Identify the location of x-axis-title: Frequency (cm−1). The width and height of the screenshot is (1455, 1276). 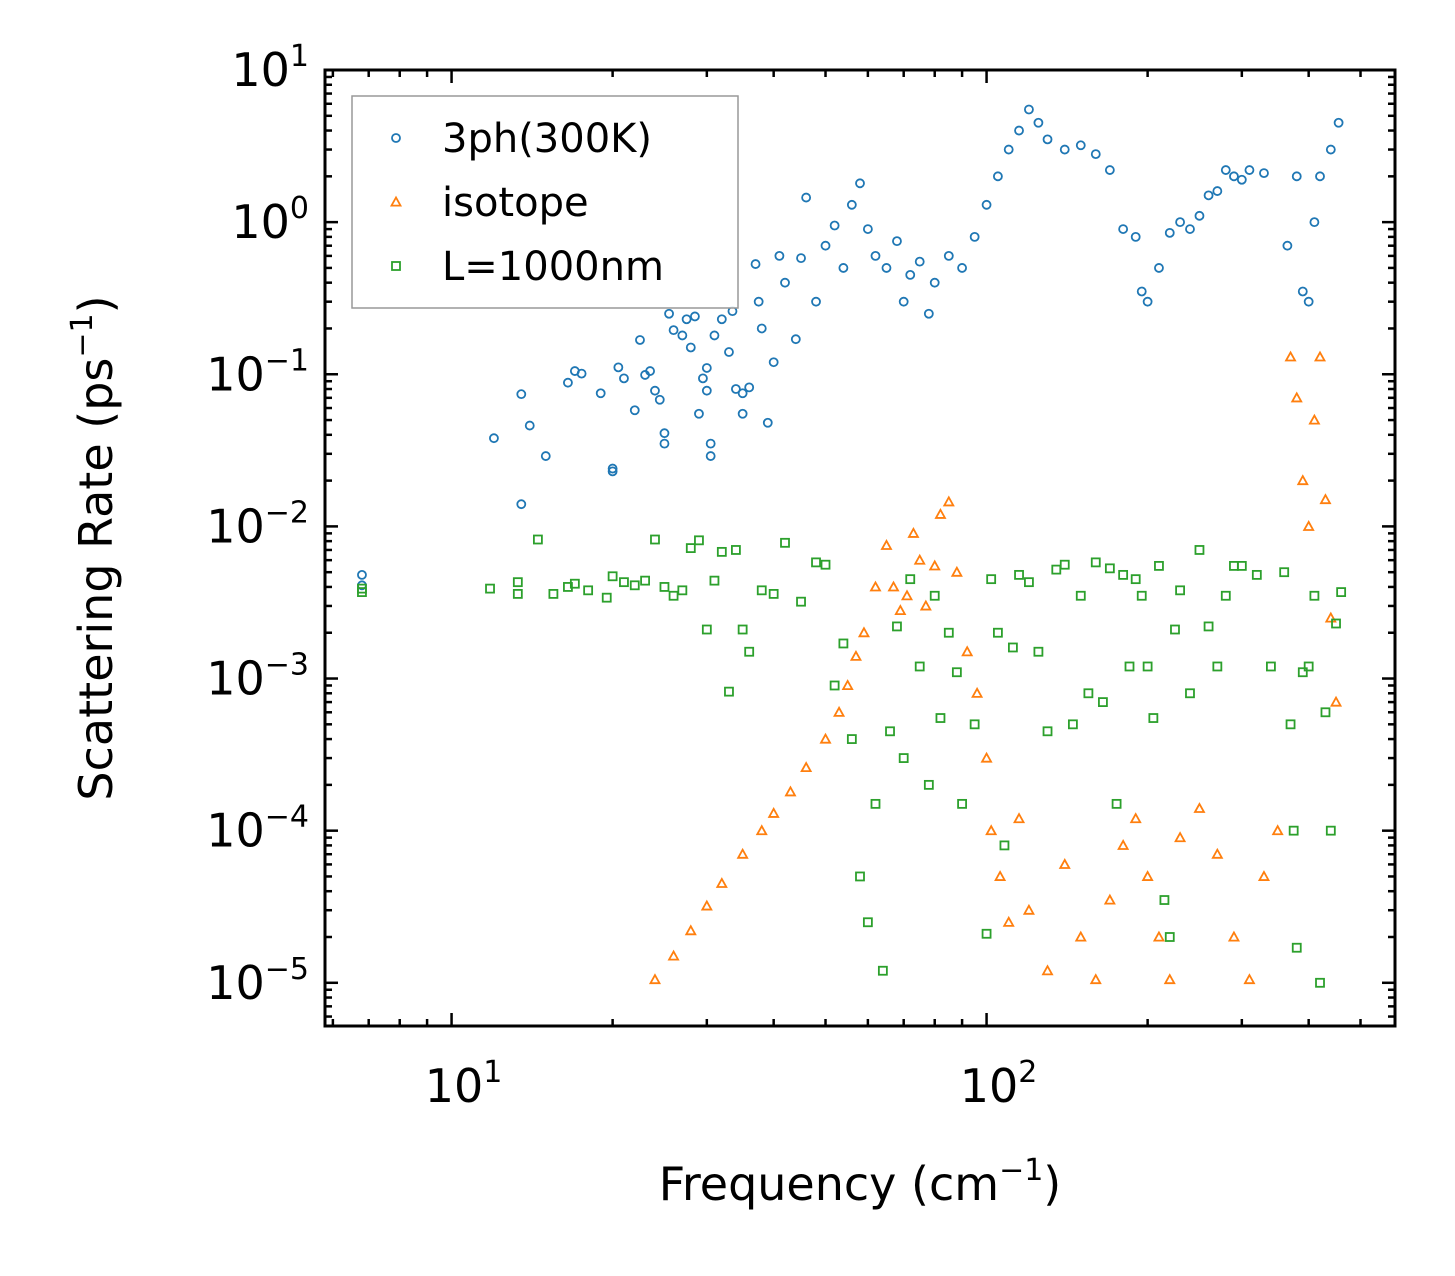
(860, 1182).